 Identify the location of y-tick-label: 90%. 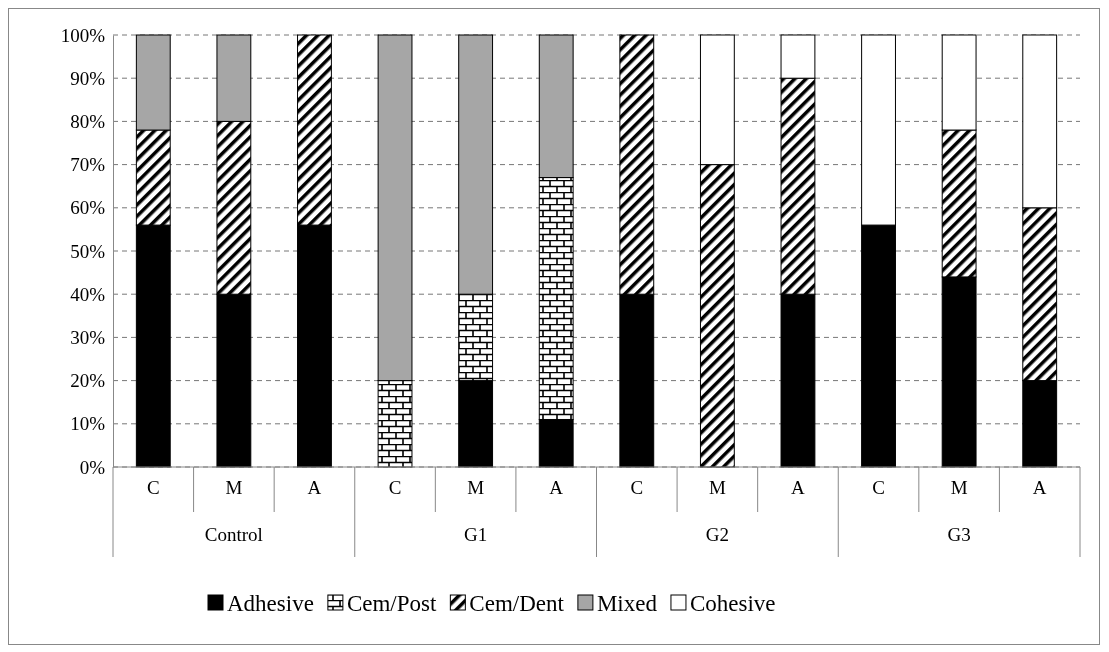
(88, 78).